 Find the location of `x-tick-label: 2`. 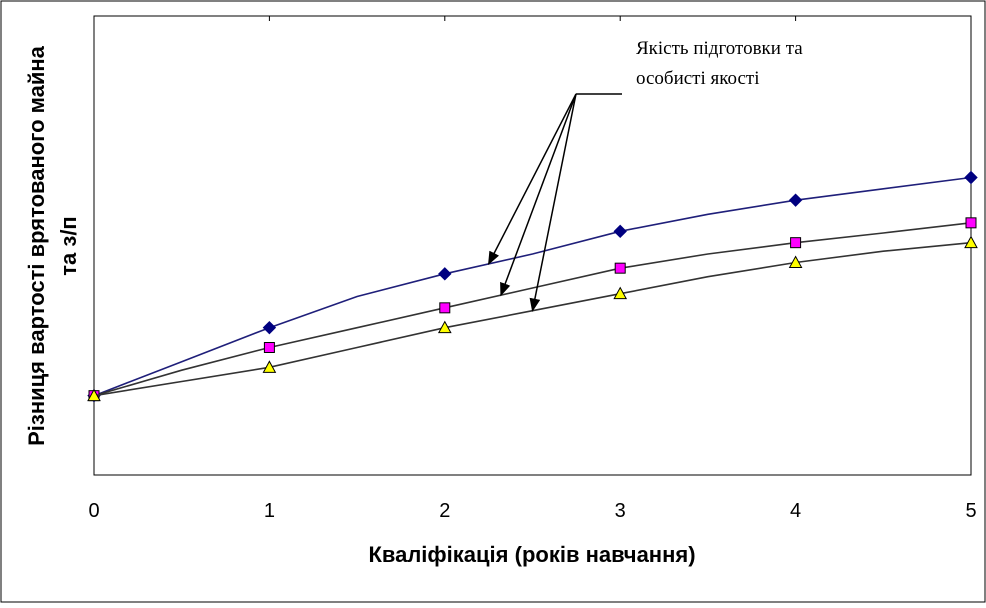

x-tick-label: 2 is located at coordinates (444, 511).